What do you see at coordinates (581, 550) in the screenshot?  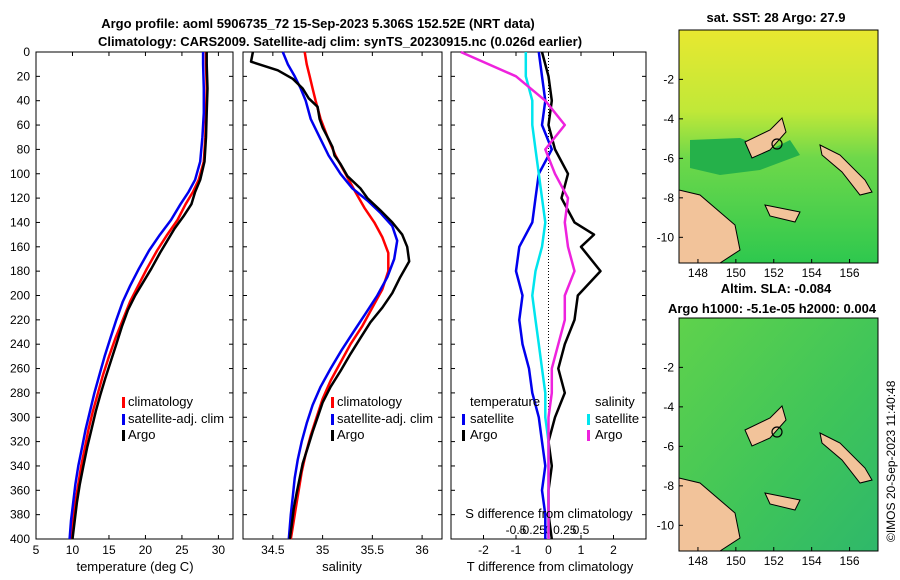 I see `x-tick-label: 1` at bounding box center [581, 550].